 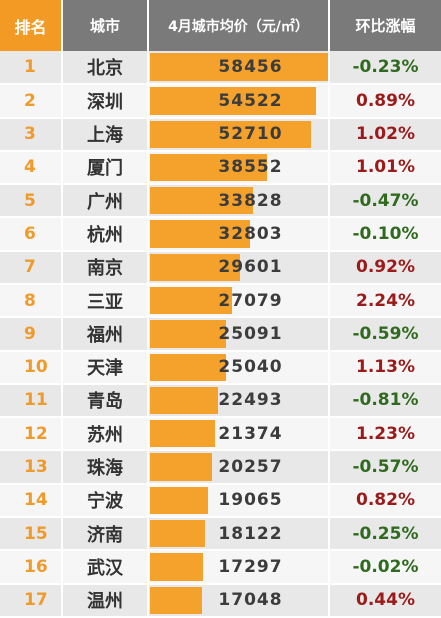 I want to click on table-row: 2 深圳 54522 0.89%, so click(x=220, y=101).